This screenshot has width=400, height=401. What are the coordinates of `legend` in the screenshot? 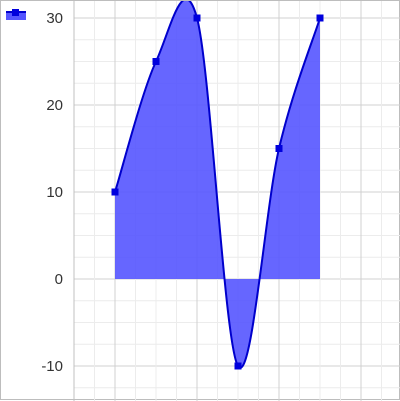 It's located at (16, 14).